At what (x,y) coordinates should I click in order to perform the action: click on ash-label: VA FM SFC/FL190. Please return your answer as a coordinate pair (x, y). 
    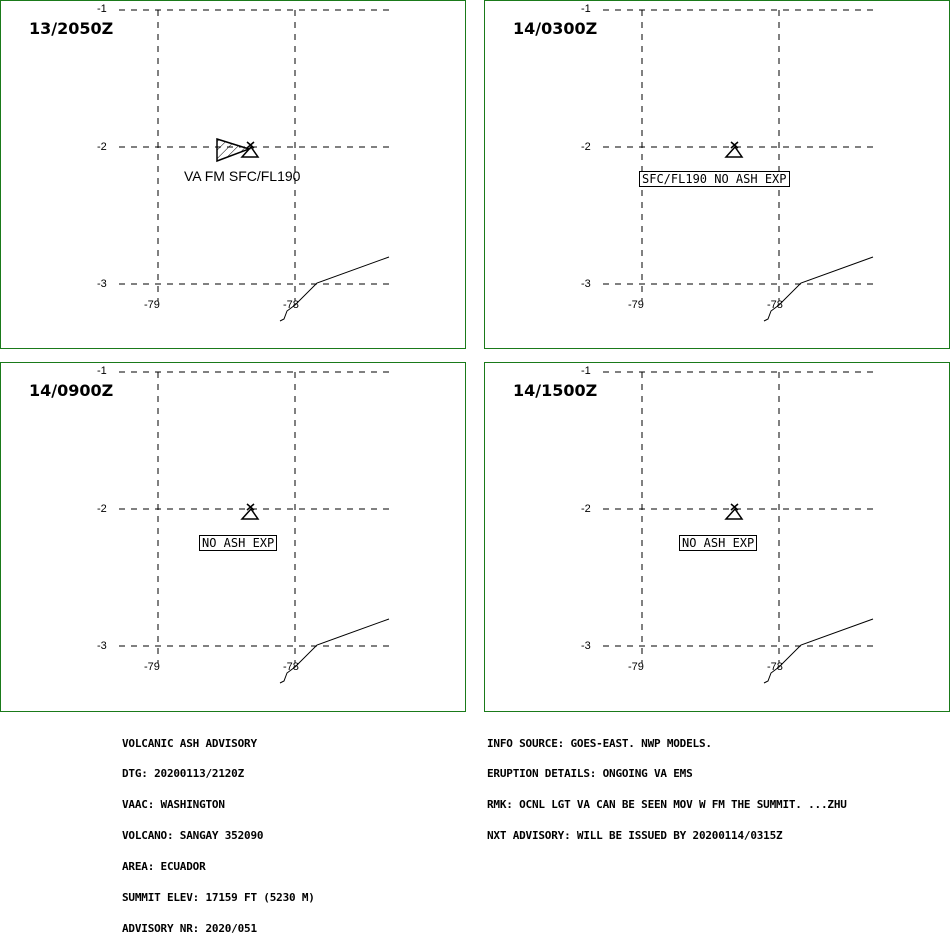
    Looking at the image, I should click on (242, 176).